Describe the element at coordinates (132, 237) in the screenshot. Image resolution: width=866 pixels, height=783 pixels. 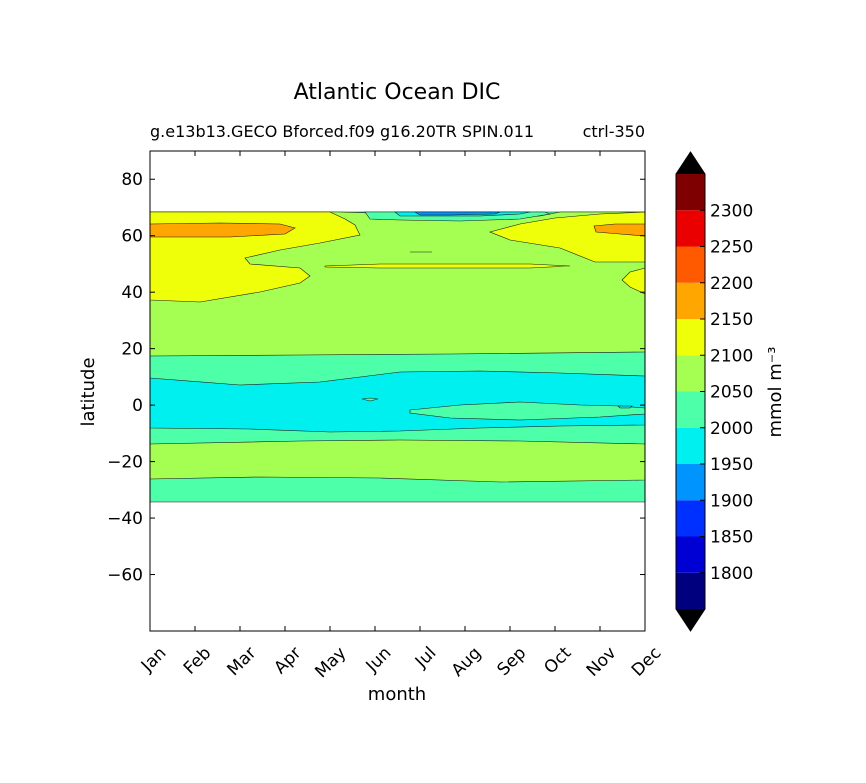
I see `y-tick-label: 60` at that location.